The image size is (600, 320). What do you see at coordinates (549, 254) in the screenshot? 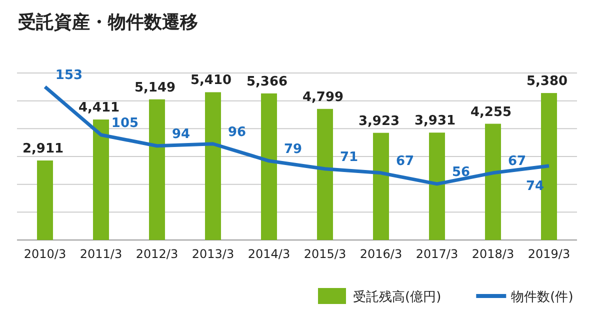
I see `x-tick-label: 2019/3` at bounding box center [549, 254].